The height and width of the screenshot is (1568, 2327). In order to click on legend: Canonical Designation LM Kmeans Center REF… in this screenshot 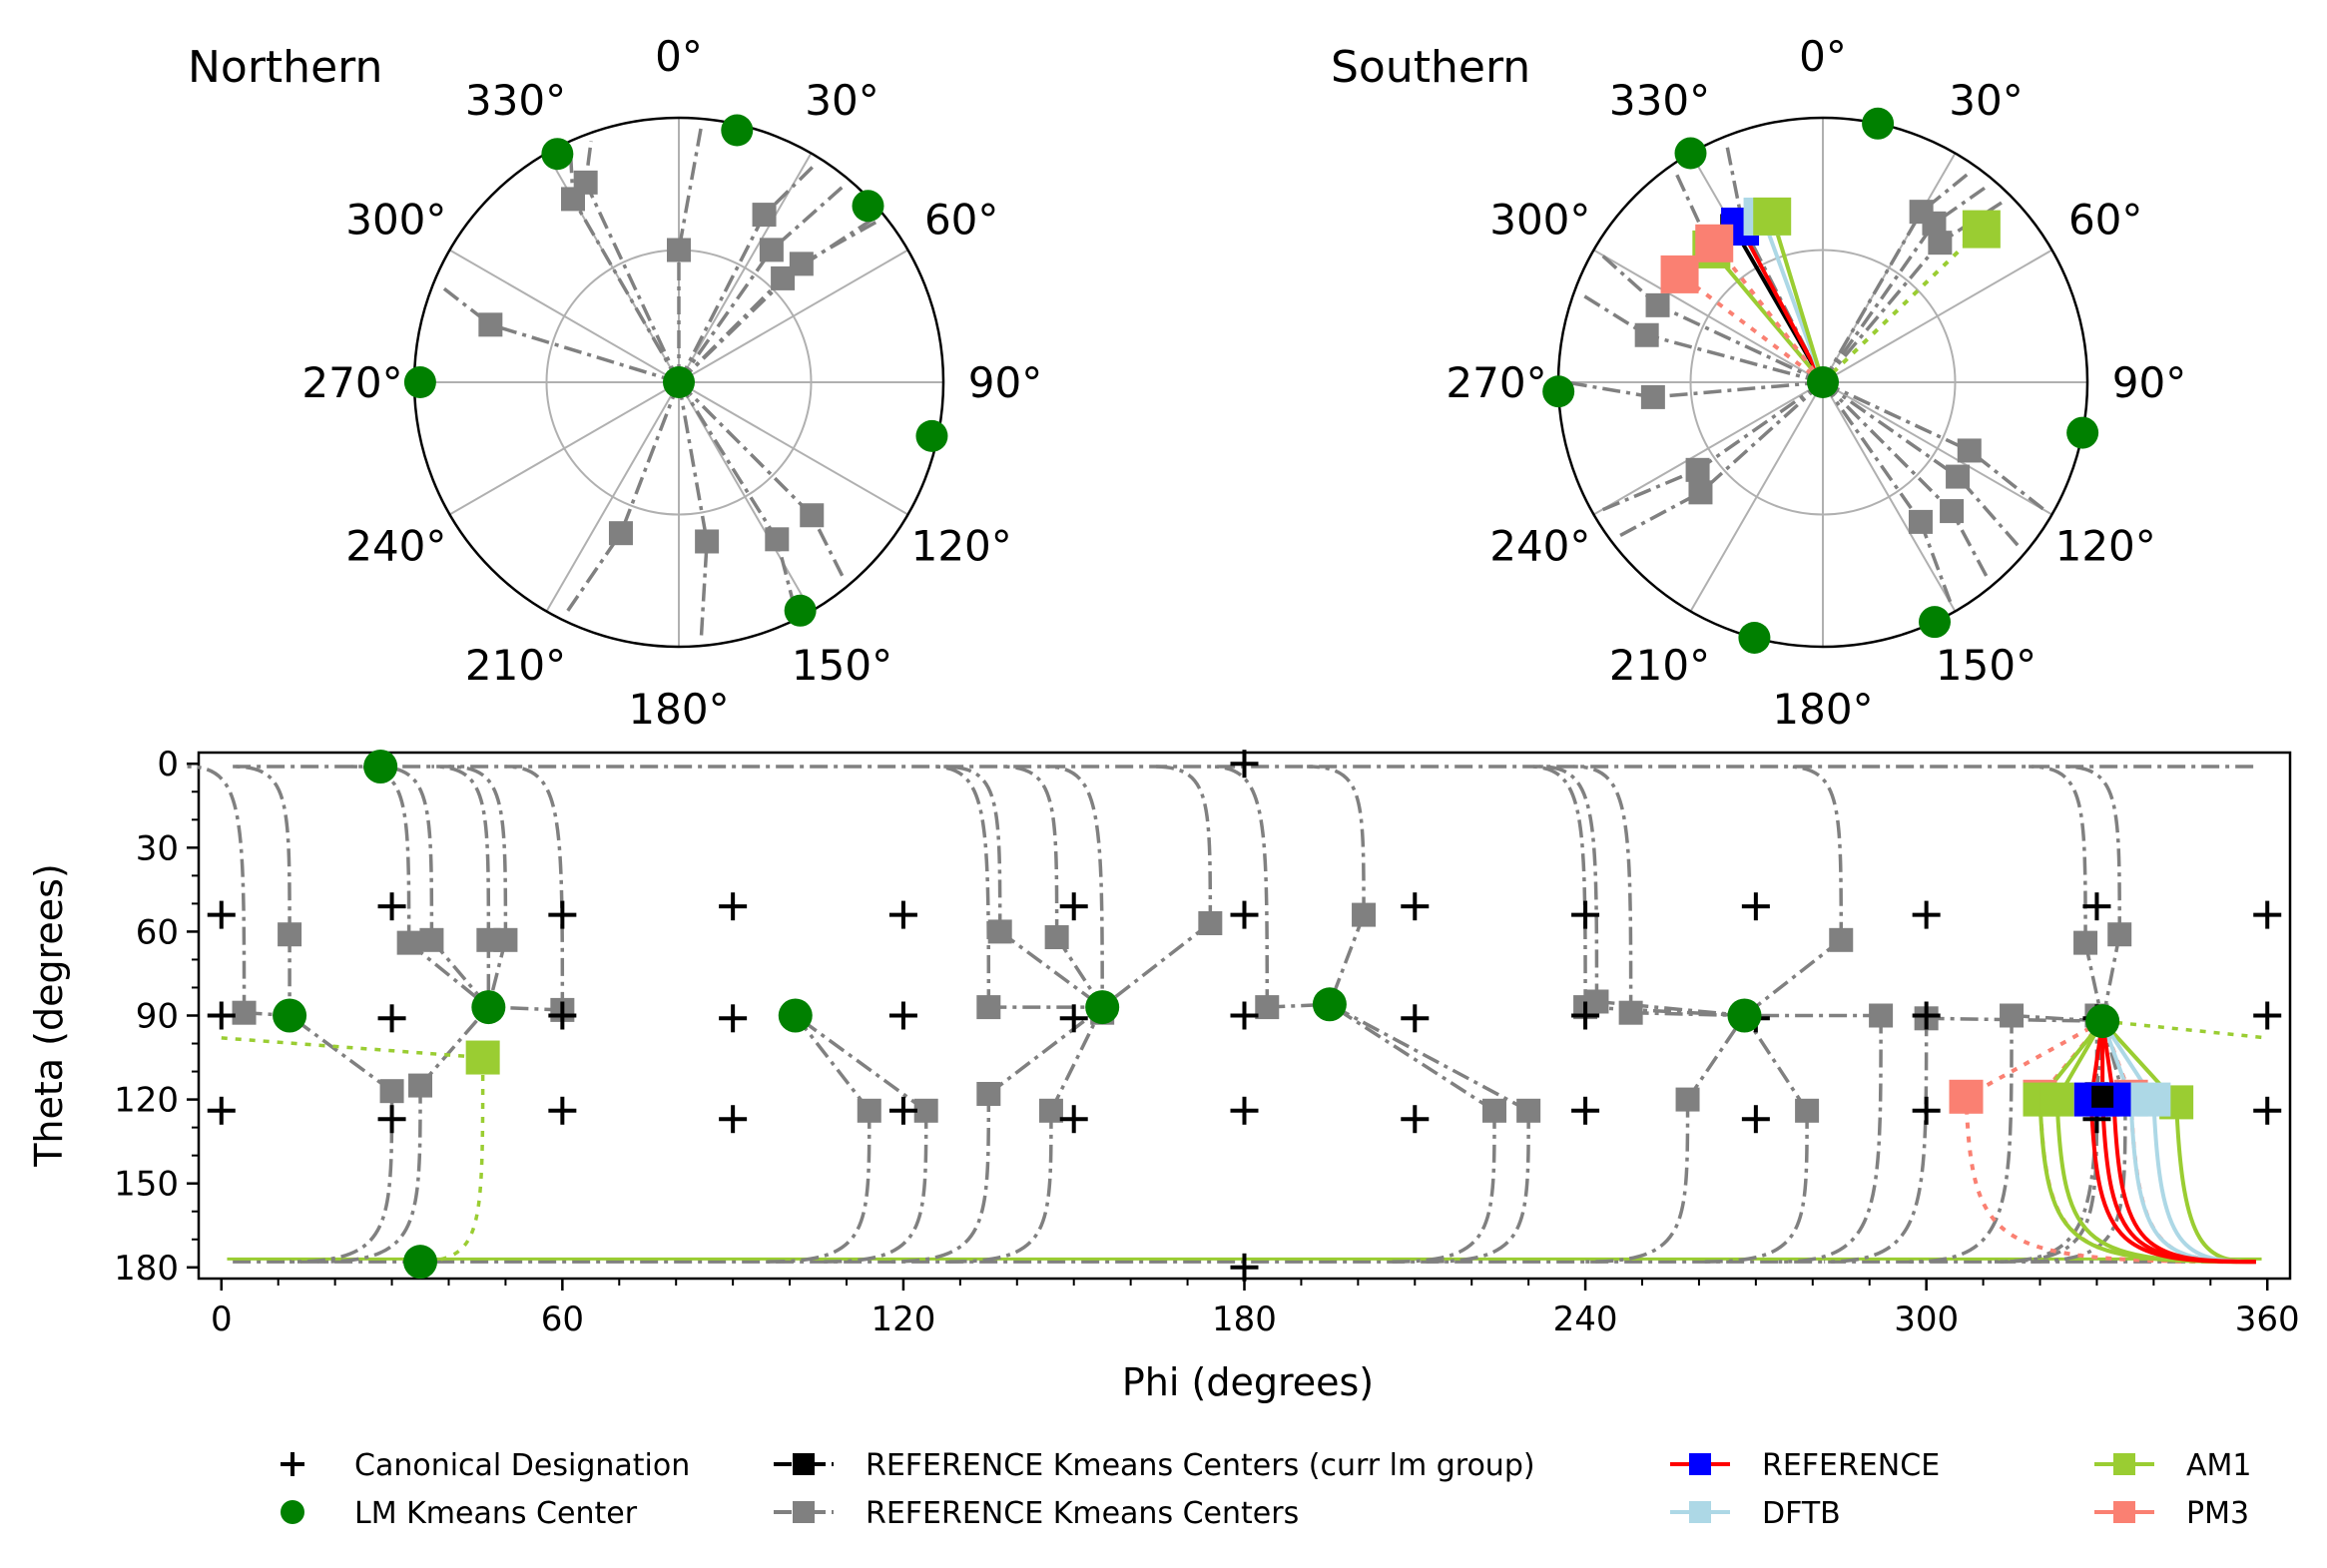, I will do `click(1266, 1489)`.